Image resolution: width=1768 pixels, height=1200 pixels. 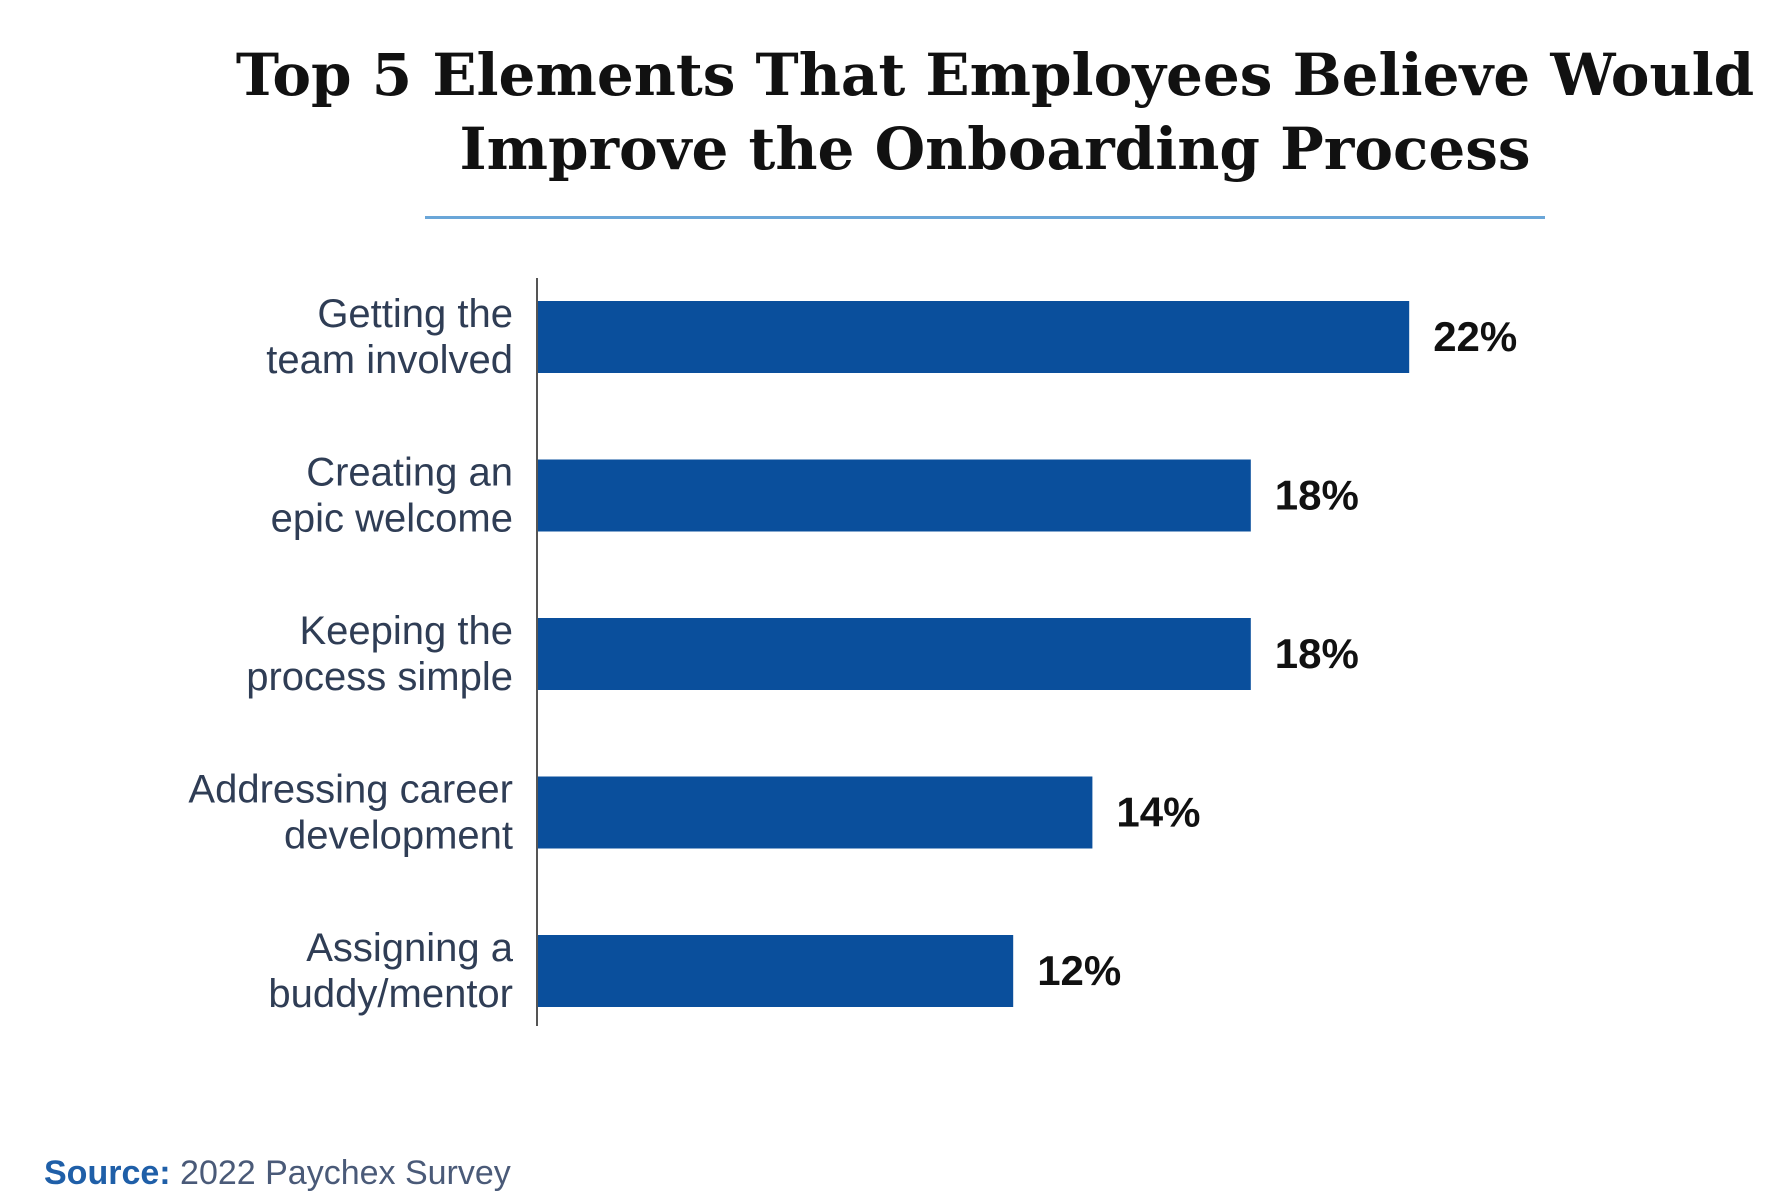 What do you see at coordinates (1317, 495) in the screenshot?
I see `value-label-1: 18%` at bounding box center [1317, 495].